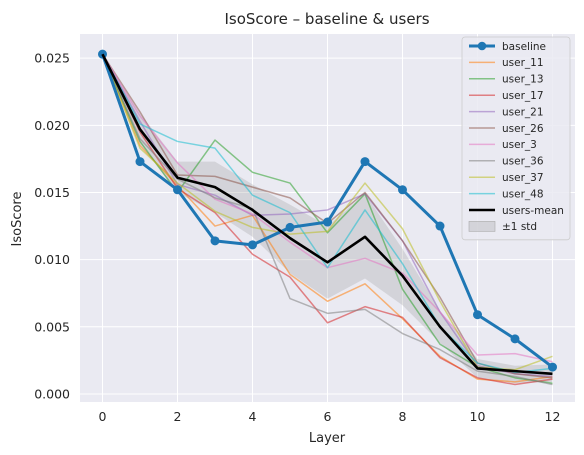  I want to click on legend-item-user-37: user_37, so click(506, 178).